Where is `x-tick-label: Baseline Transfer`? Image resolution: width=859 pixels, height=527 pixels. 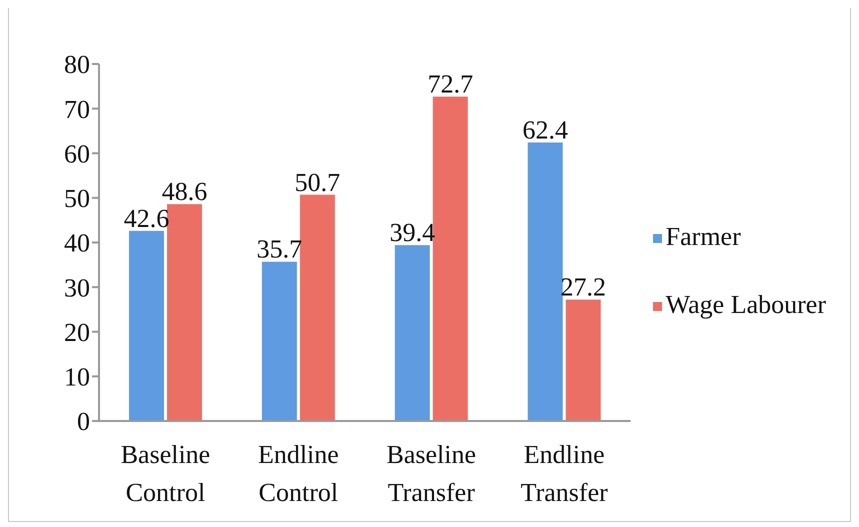 x-tick-label: Baseline Transfer is located at coordinates (431, 473).